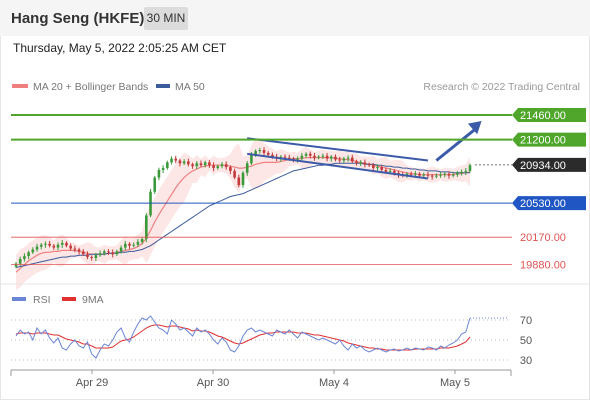  I want to click on ma20-legend-label: MA 20 + Bollinger Bands, so click(90, 87).